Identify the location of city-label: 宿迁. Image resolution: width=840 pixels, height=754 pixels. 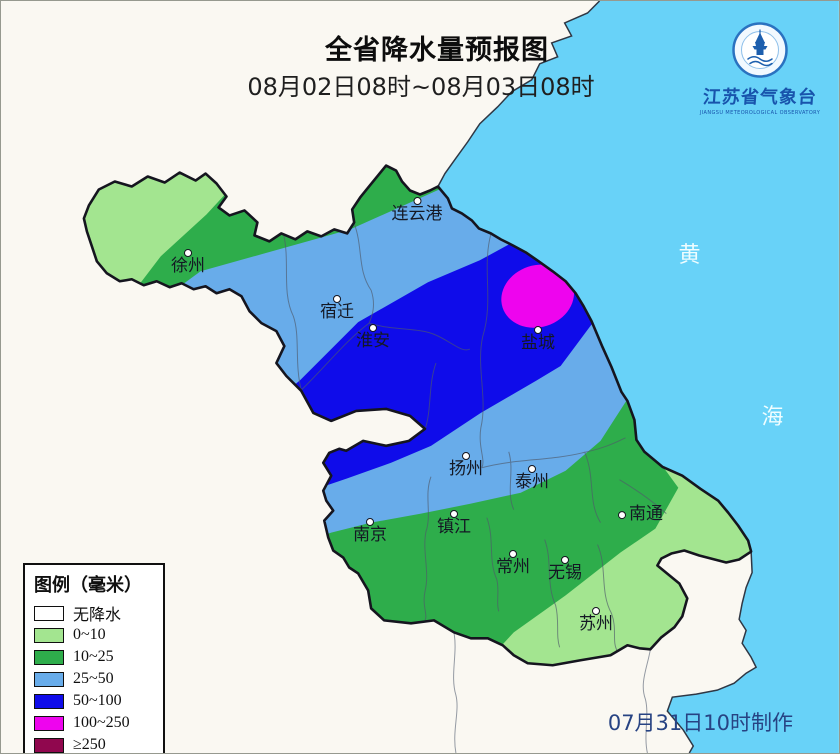
(337, 312).